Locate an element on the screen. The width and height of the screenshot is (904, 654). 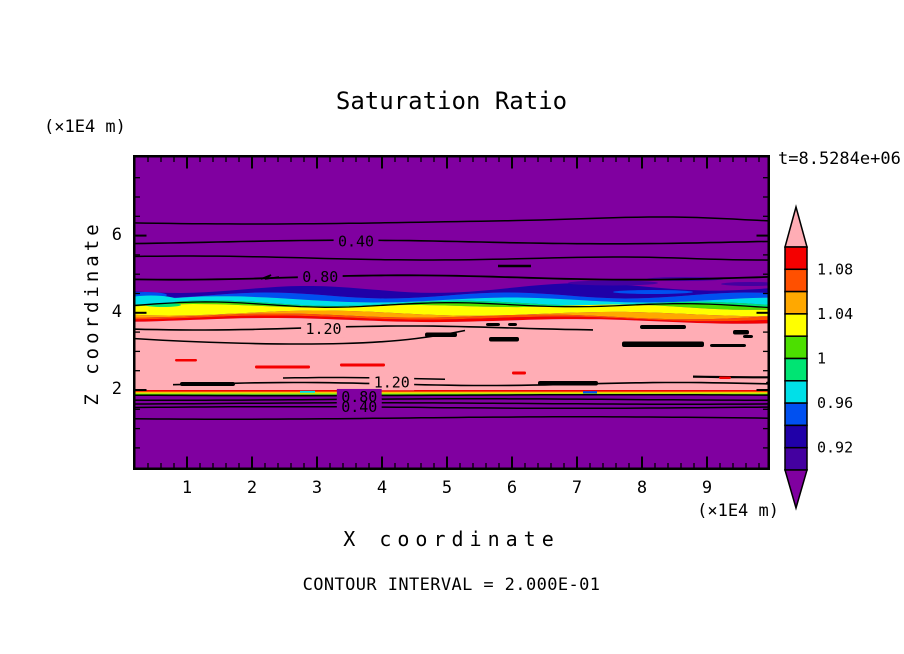
colorbar: 1.08 1.04 1 0.96 0.92 is located at coordinates (818, 357).